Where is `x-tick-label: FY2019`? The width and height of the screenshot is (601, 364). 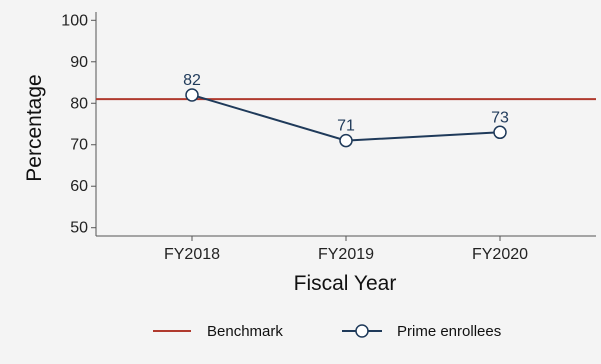 x-tick-label: FY2019 is located at coordinates (346, 254).